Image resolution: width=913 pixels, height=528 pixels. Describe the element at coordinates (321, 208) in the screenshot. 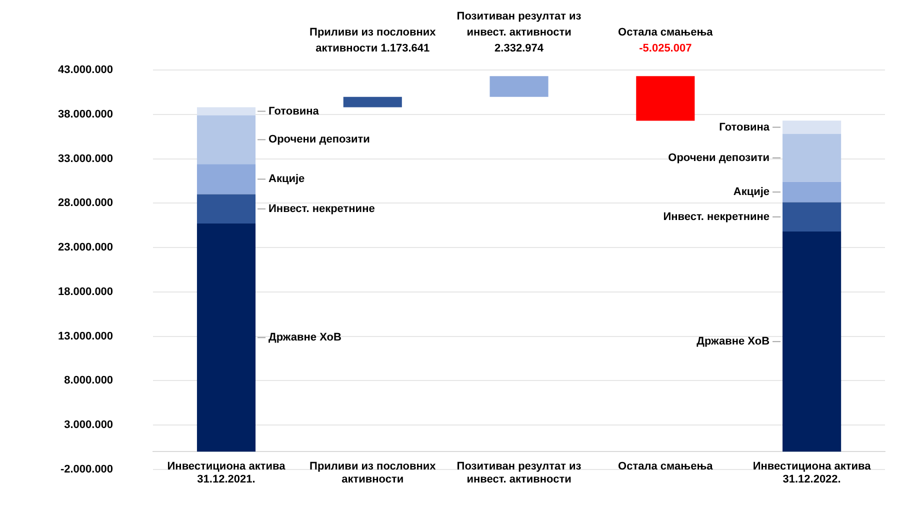

I see `series-label: Инвест. некретнине` at that location.